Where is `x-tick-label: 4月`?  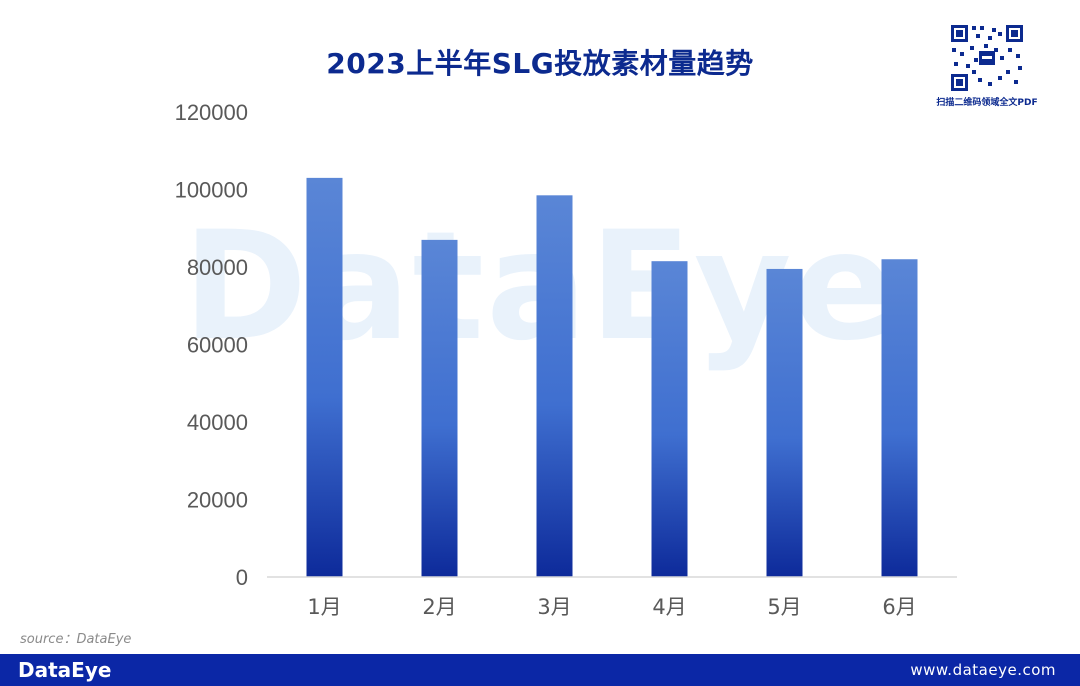
x-tick-label: 4月 is located at coordinates (669, 607).